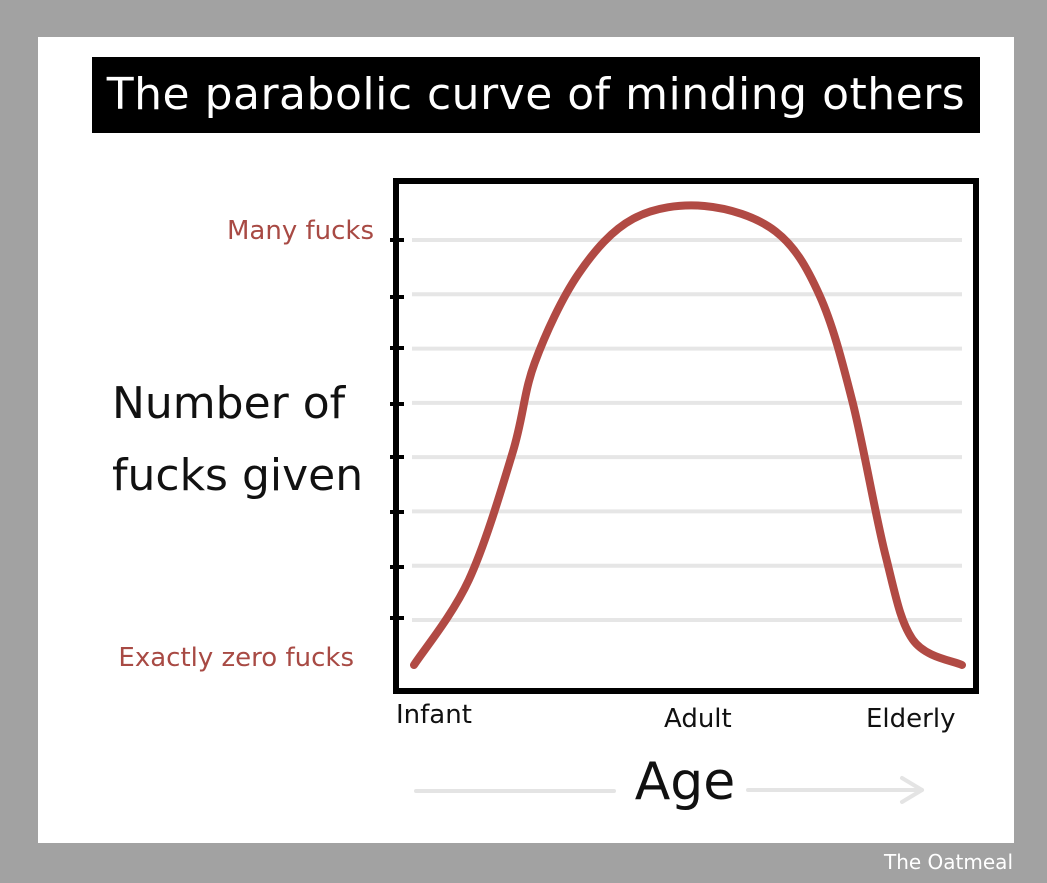  I want to click on x-axis-arrow, so click(669, 790).